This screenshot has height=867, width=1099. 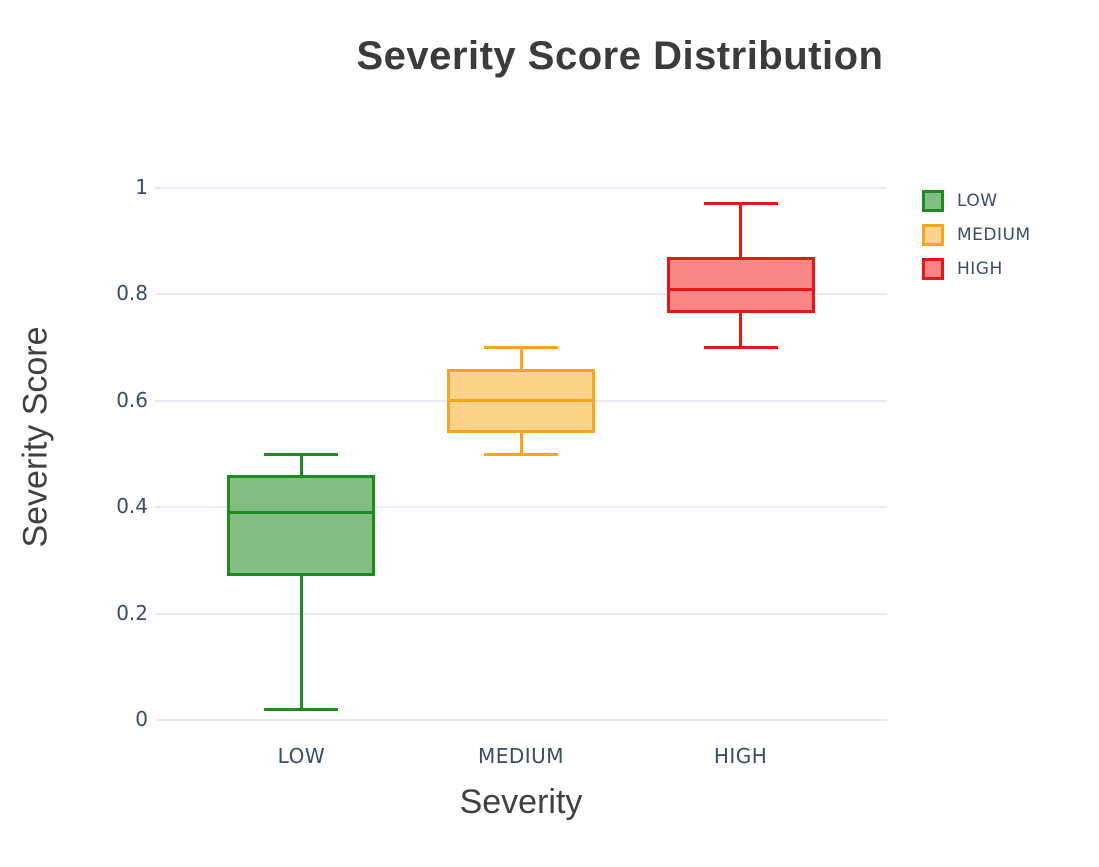 I want to click on legend-label-medium: MEDIUM, so click(x=994, y=235).